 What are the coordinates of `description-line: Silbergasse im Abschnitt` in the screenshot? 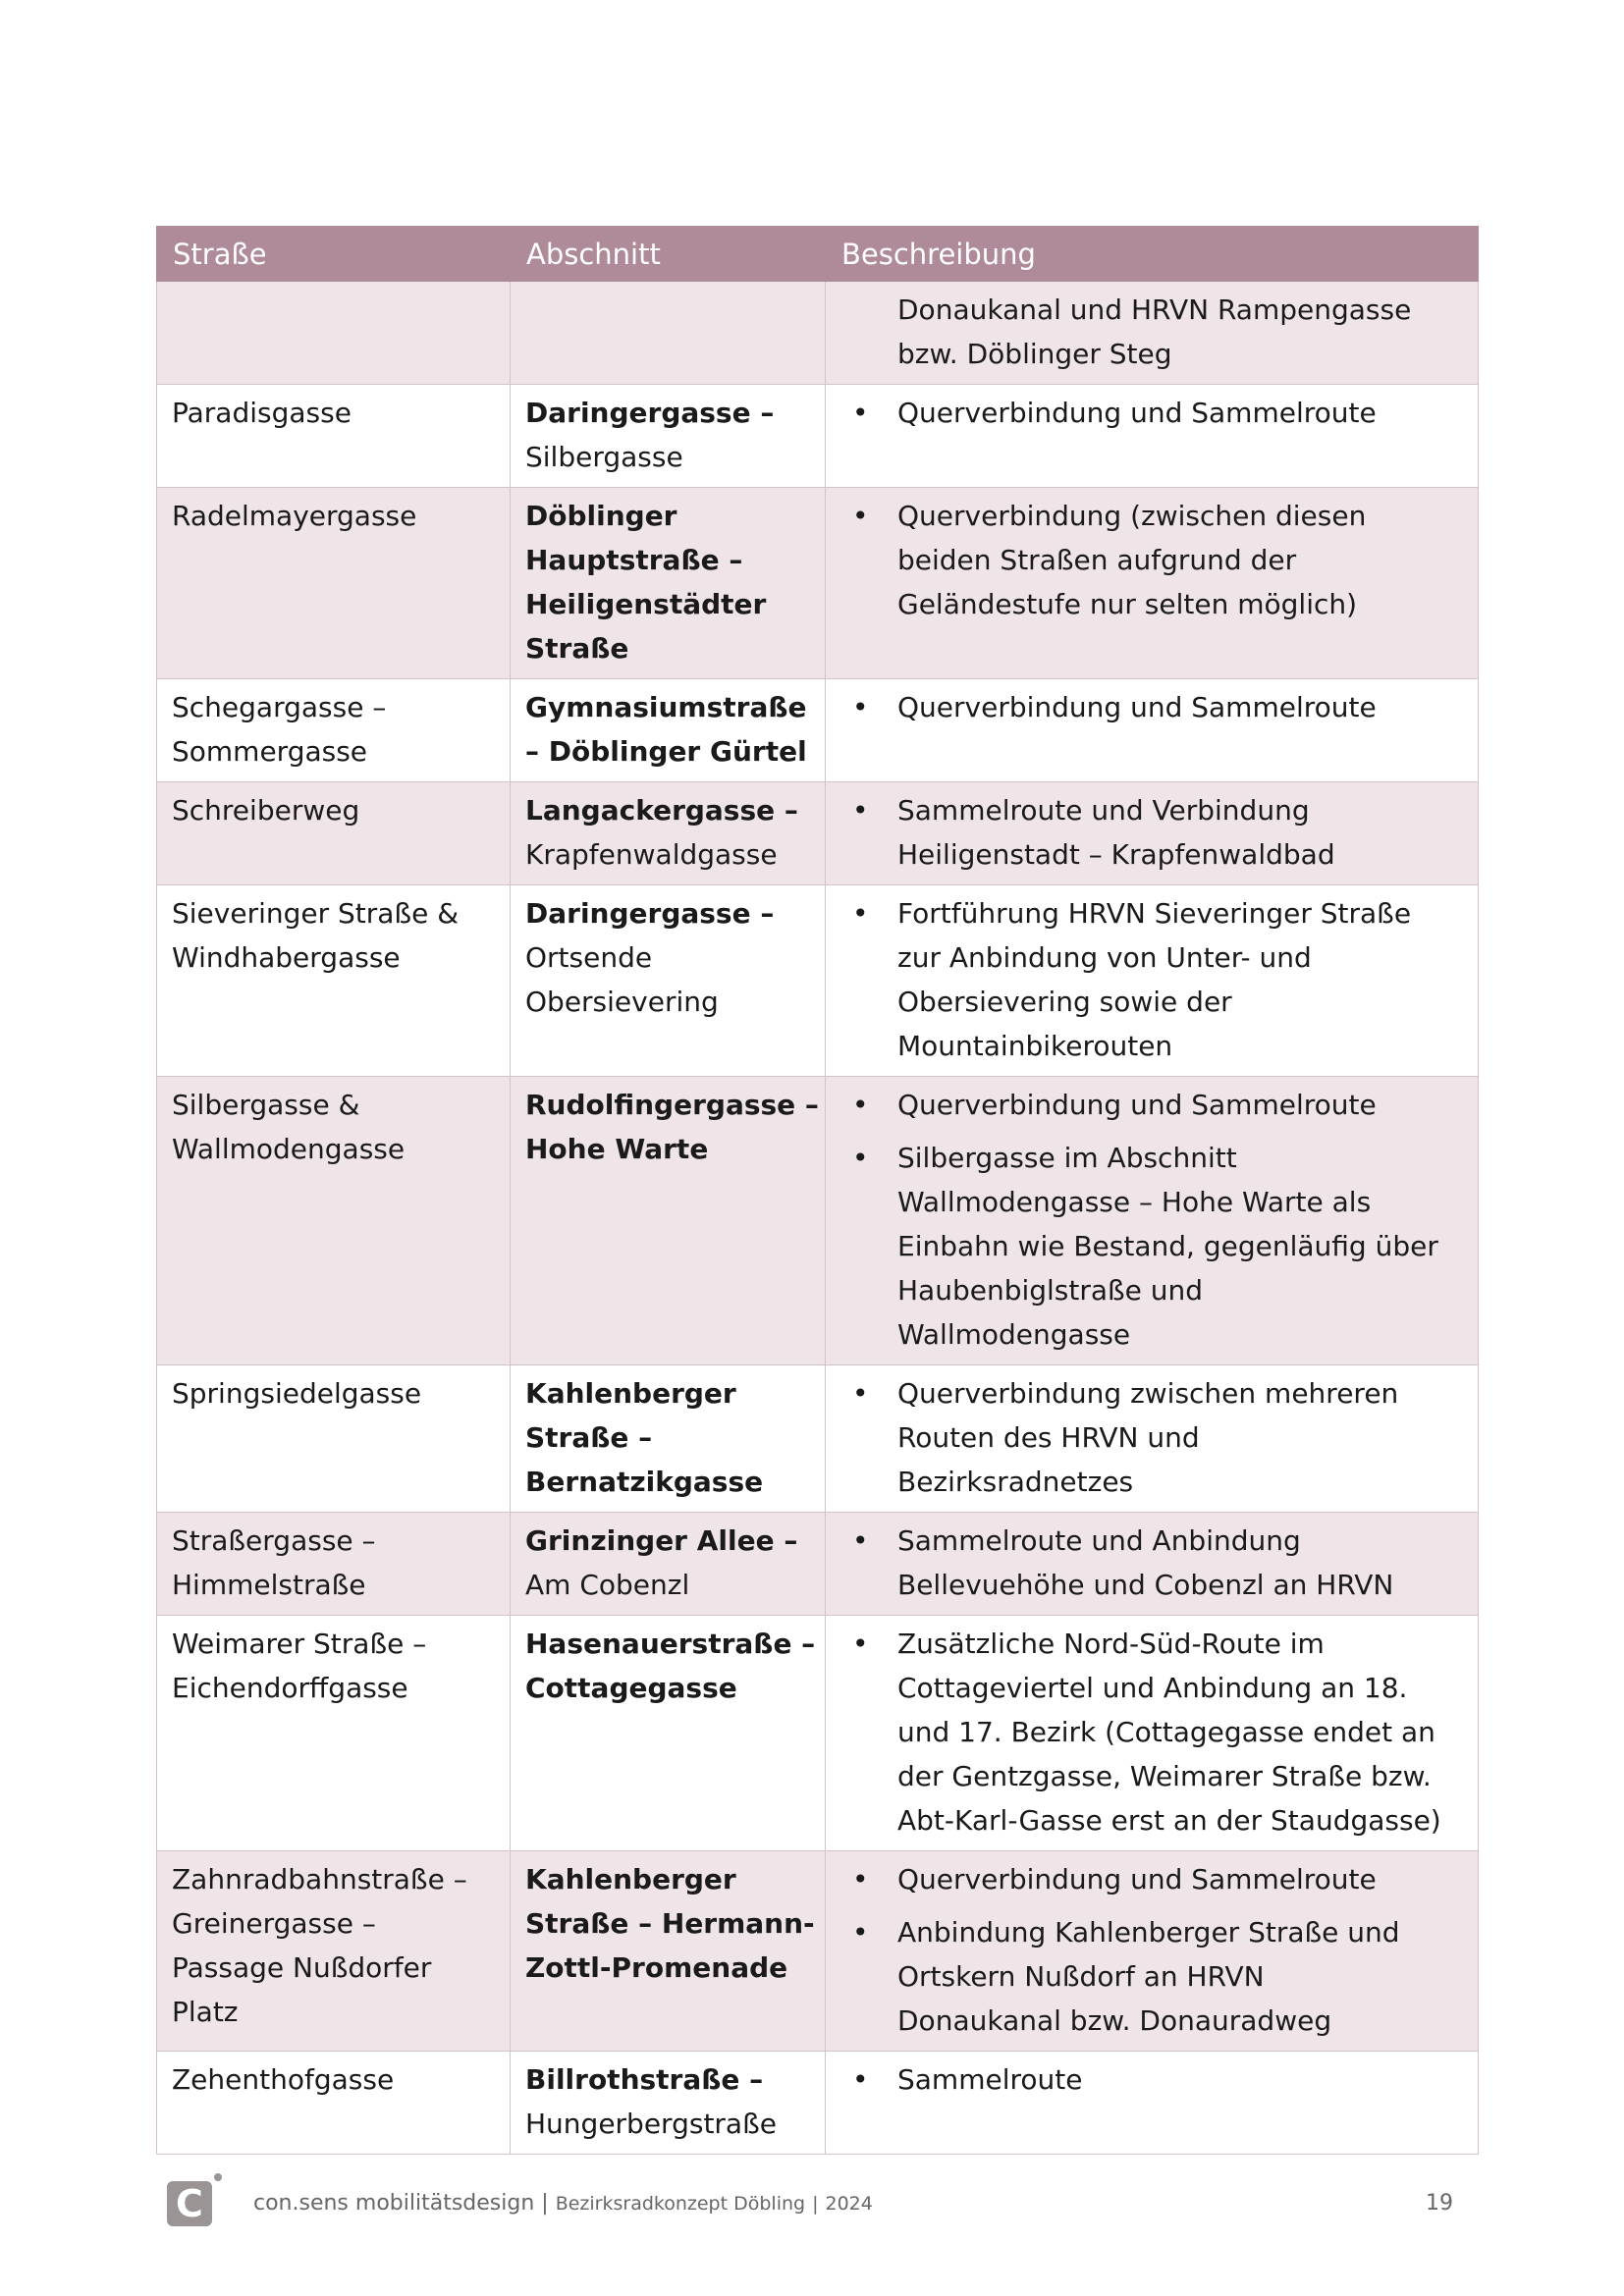 It's located at (1067, 1158).